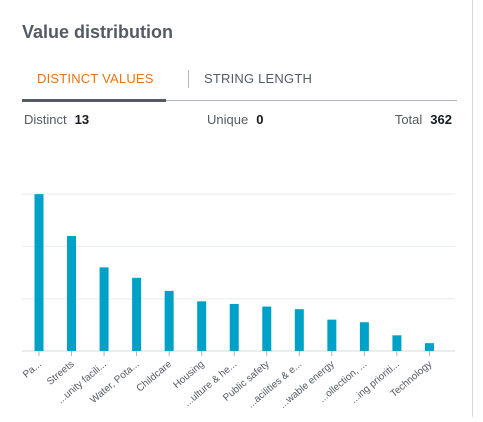  I want to click on tab-bar: DISTINCT VALUES STRING LENGTH, so click(239, 80).